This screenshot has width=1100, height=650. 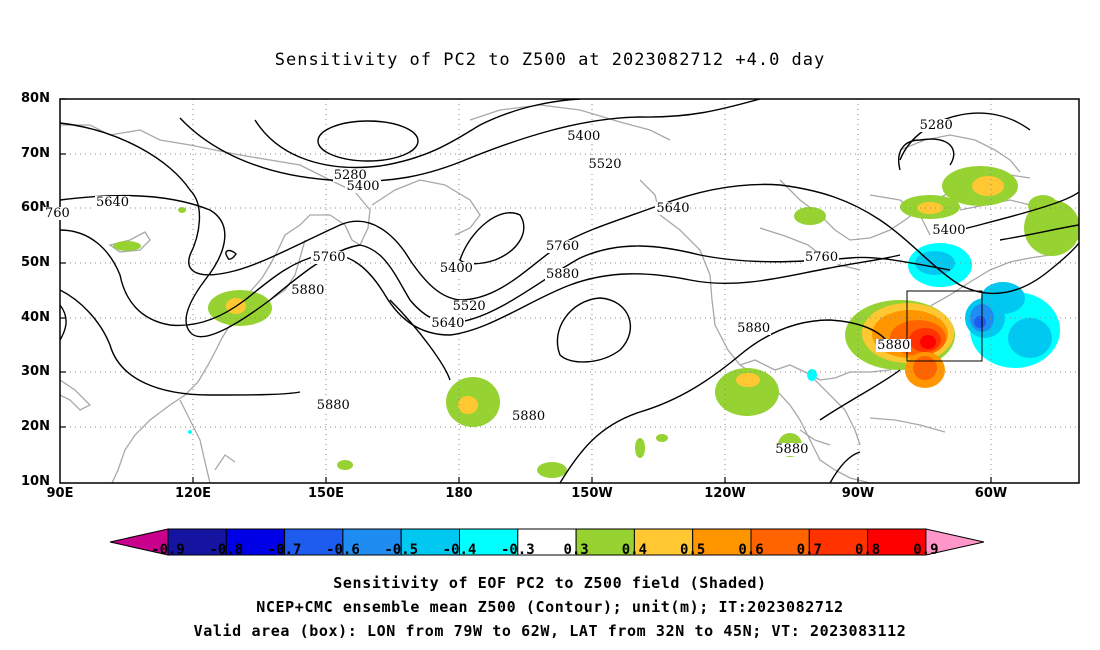 I want to click on colorbar-tick-label: -0.4, so click(x=459, y=550).